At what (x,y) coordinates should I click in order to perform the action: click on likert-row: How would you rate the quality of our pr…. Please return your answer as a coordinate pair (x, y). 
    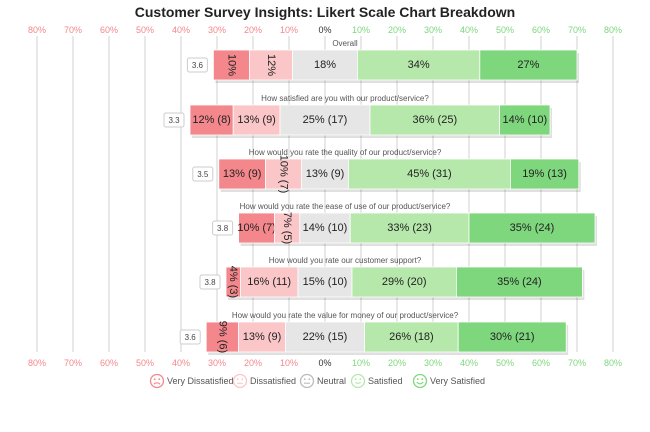
    Looking at the image, I should click on (386, 171).